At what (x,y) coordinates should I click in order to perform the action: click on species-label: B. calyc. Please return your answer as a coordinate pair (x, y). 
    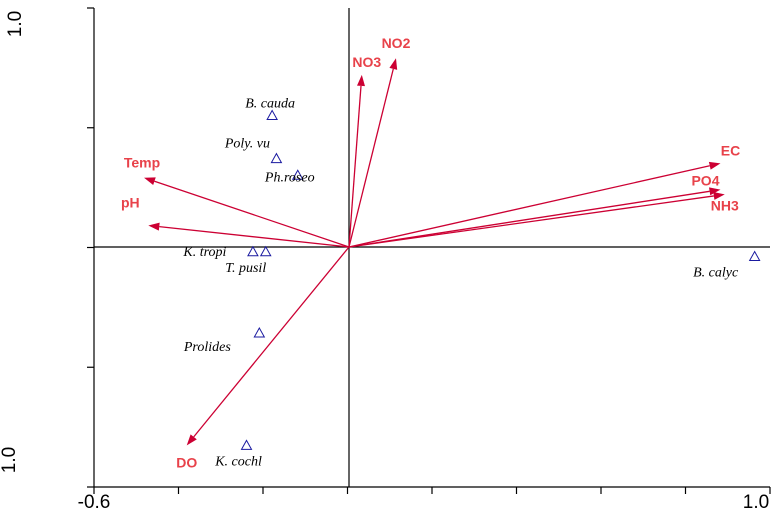
    Looking at the image, I should click on (716, 273).